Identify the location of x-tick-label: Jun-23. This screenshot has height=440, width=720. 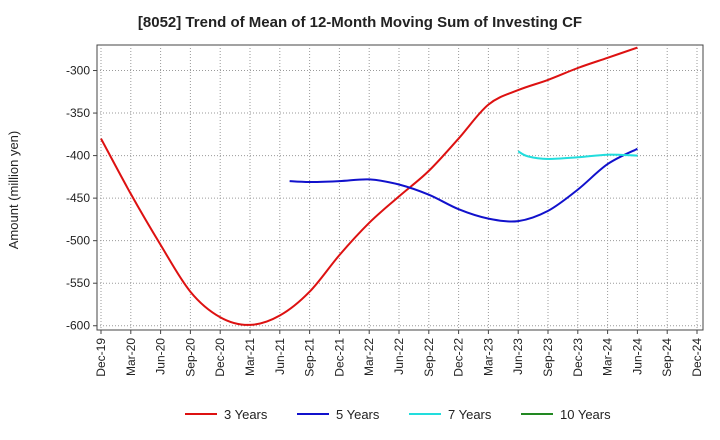
(518, 356).